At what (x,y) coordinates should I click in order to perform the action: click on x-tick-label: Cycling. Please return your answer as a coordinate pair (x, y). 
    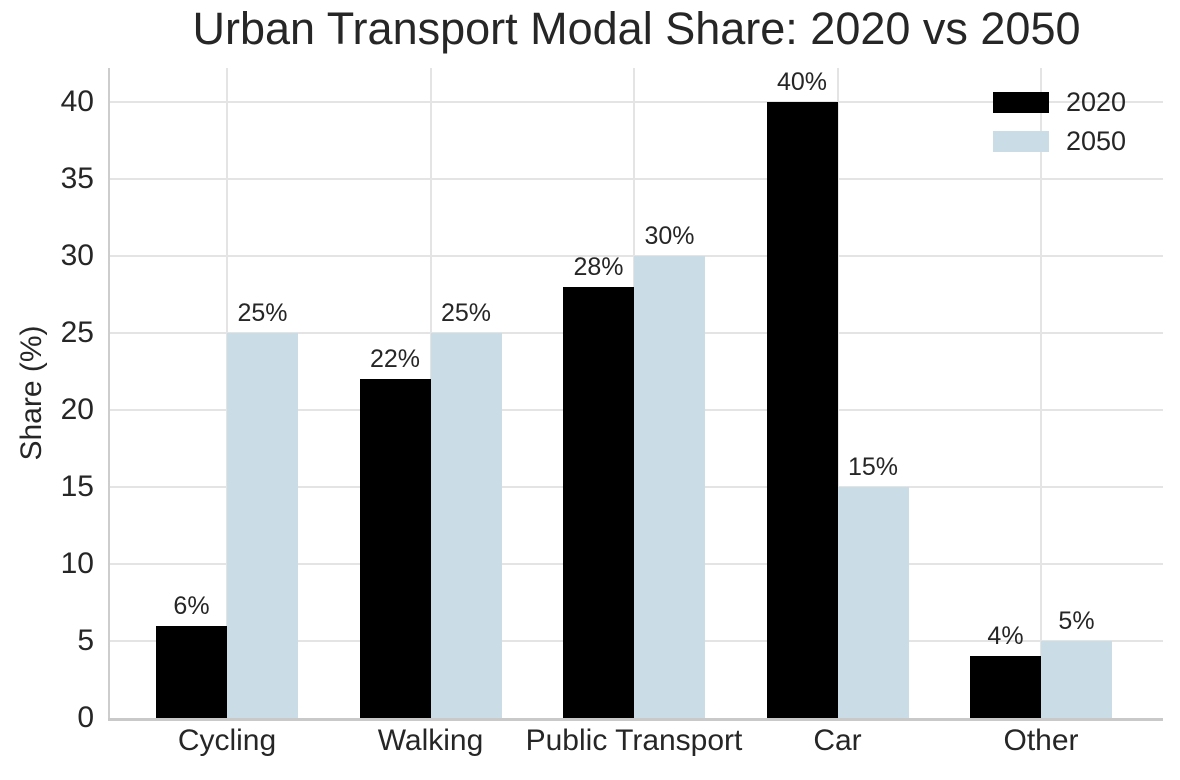
    Looking at the image, I should click on (227, 740).